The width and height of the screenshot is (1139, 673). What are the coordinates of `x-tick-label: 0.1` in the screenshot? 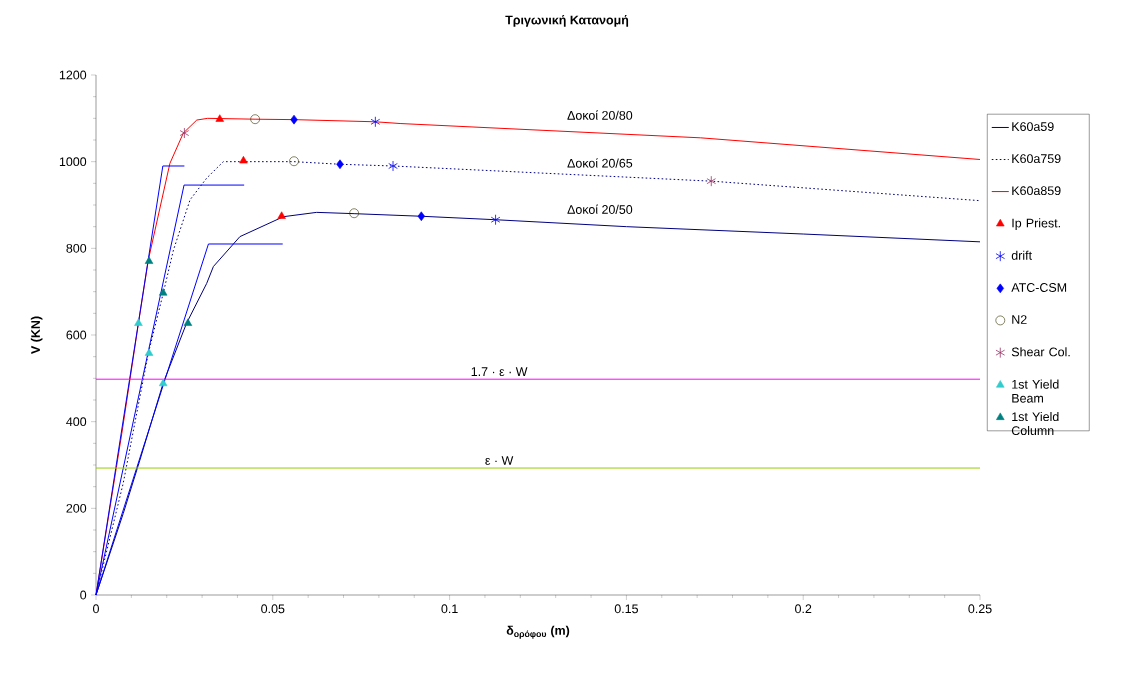 It's located at (449, 609).